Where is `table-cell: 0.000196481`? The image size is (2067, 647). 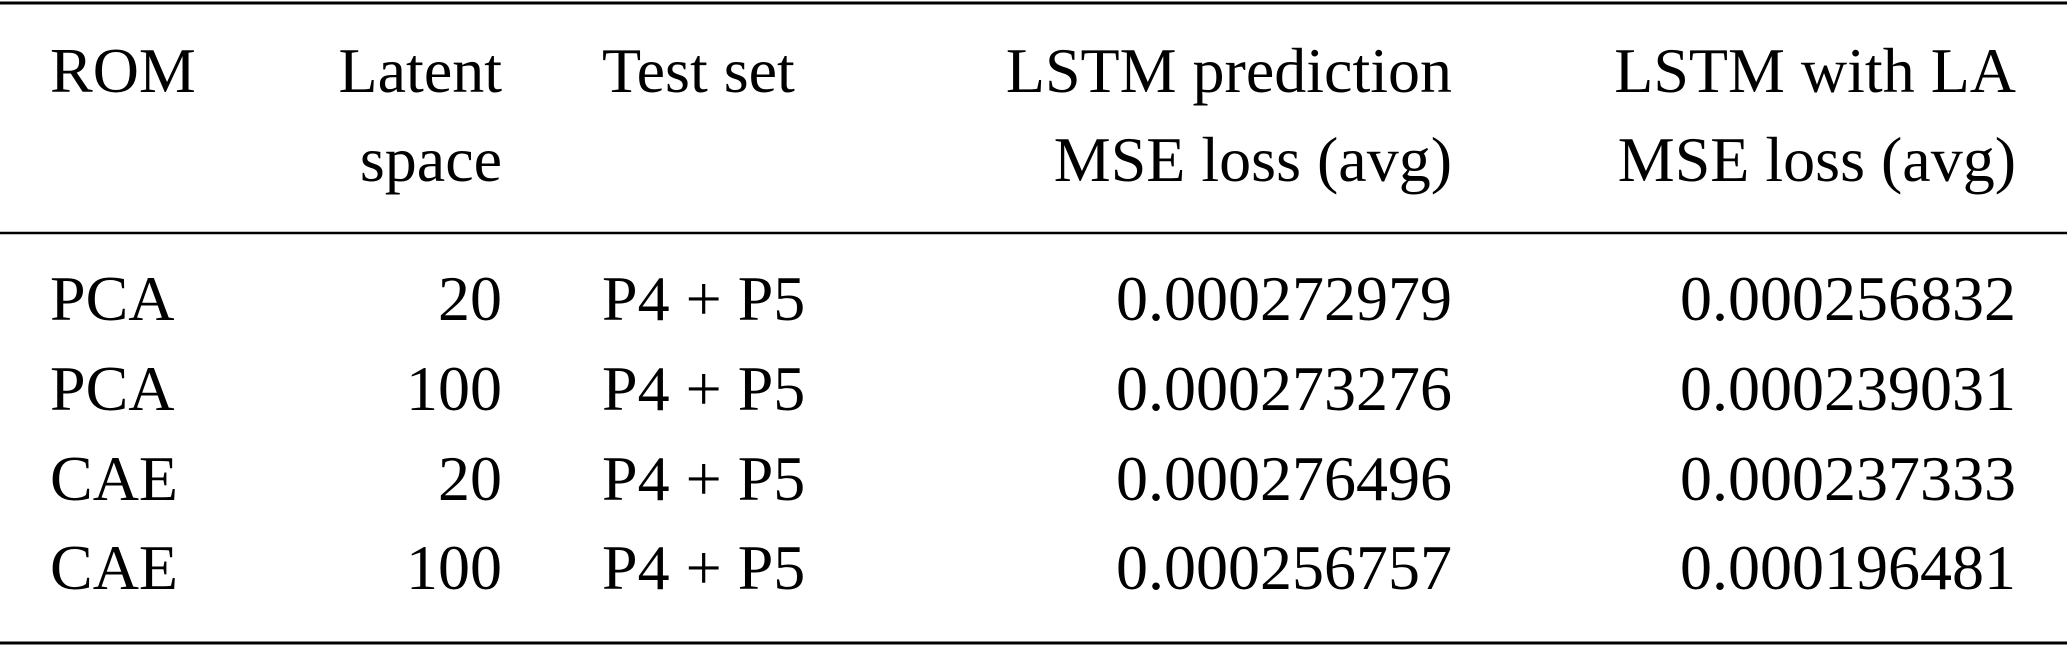
table-cell: 0.000196481 is located at coordinates (1848, 567).